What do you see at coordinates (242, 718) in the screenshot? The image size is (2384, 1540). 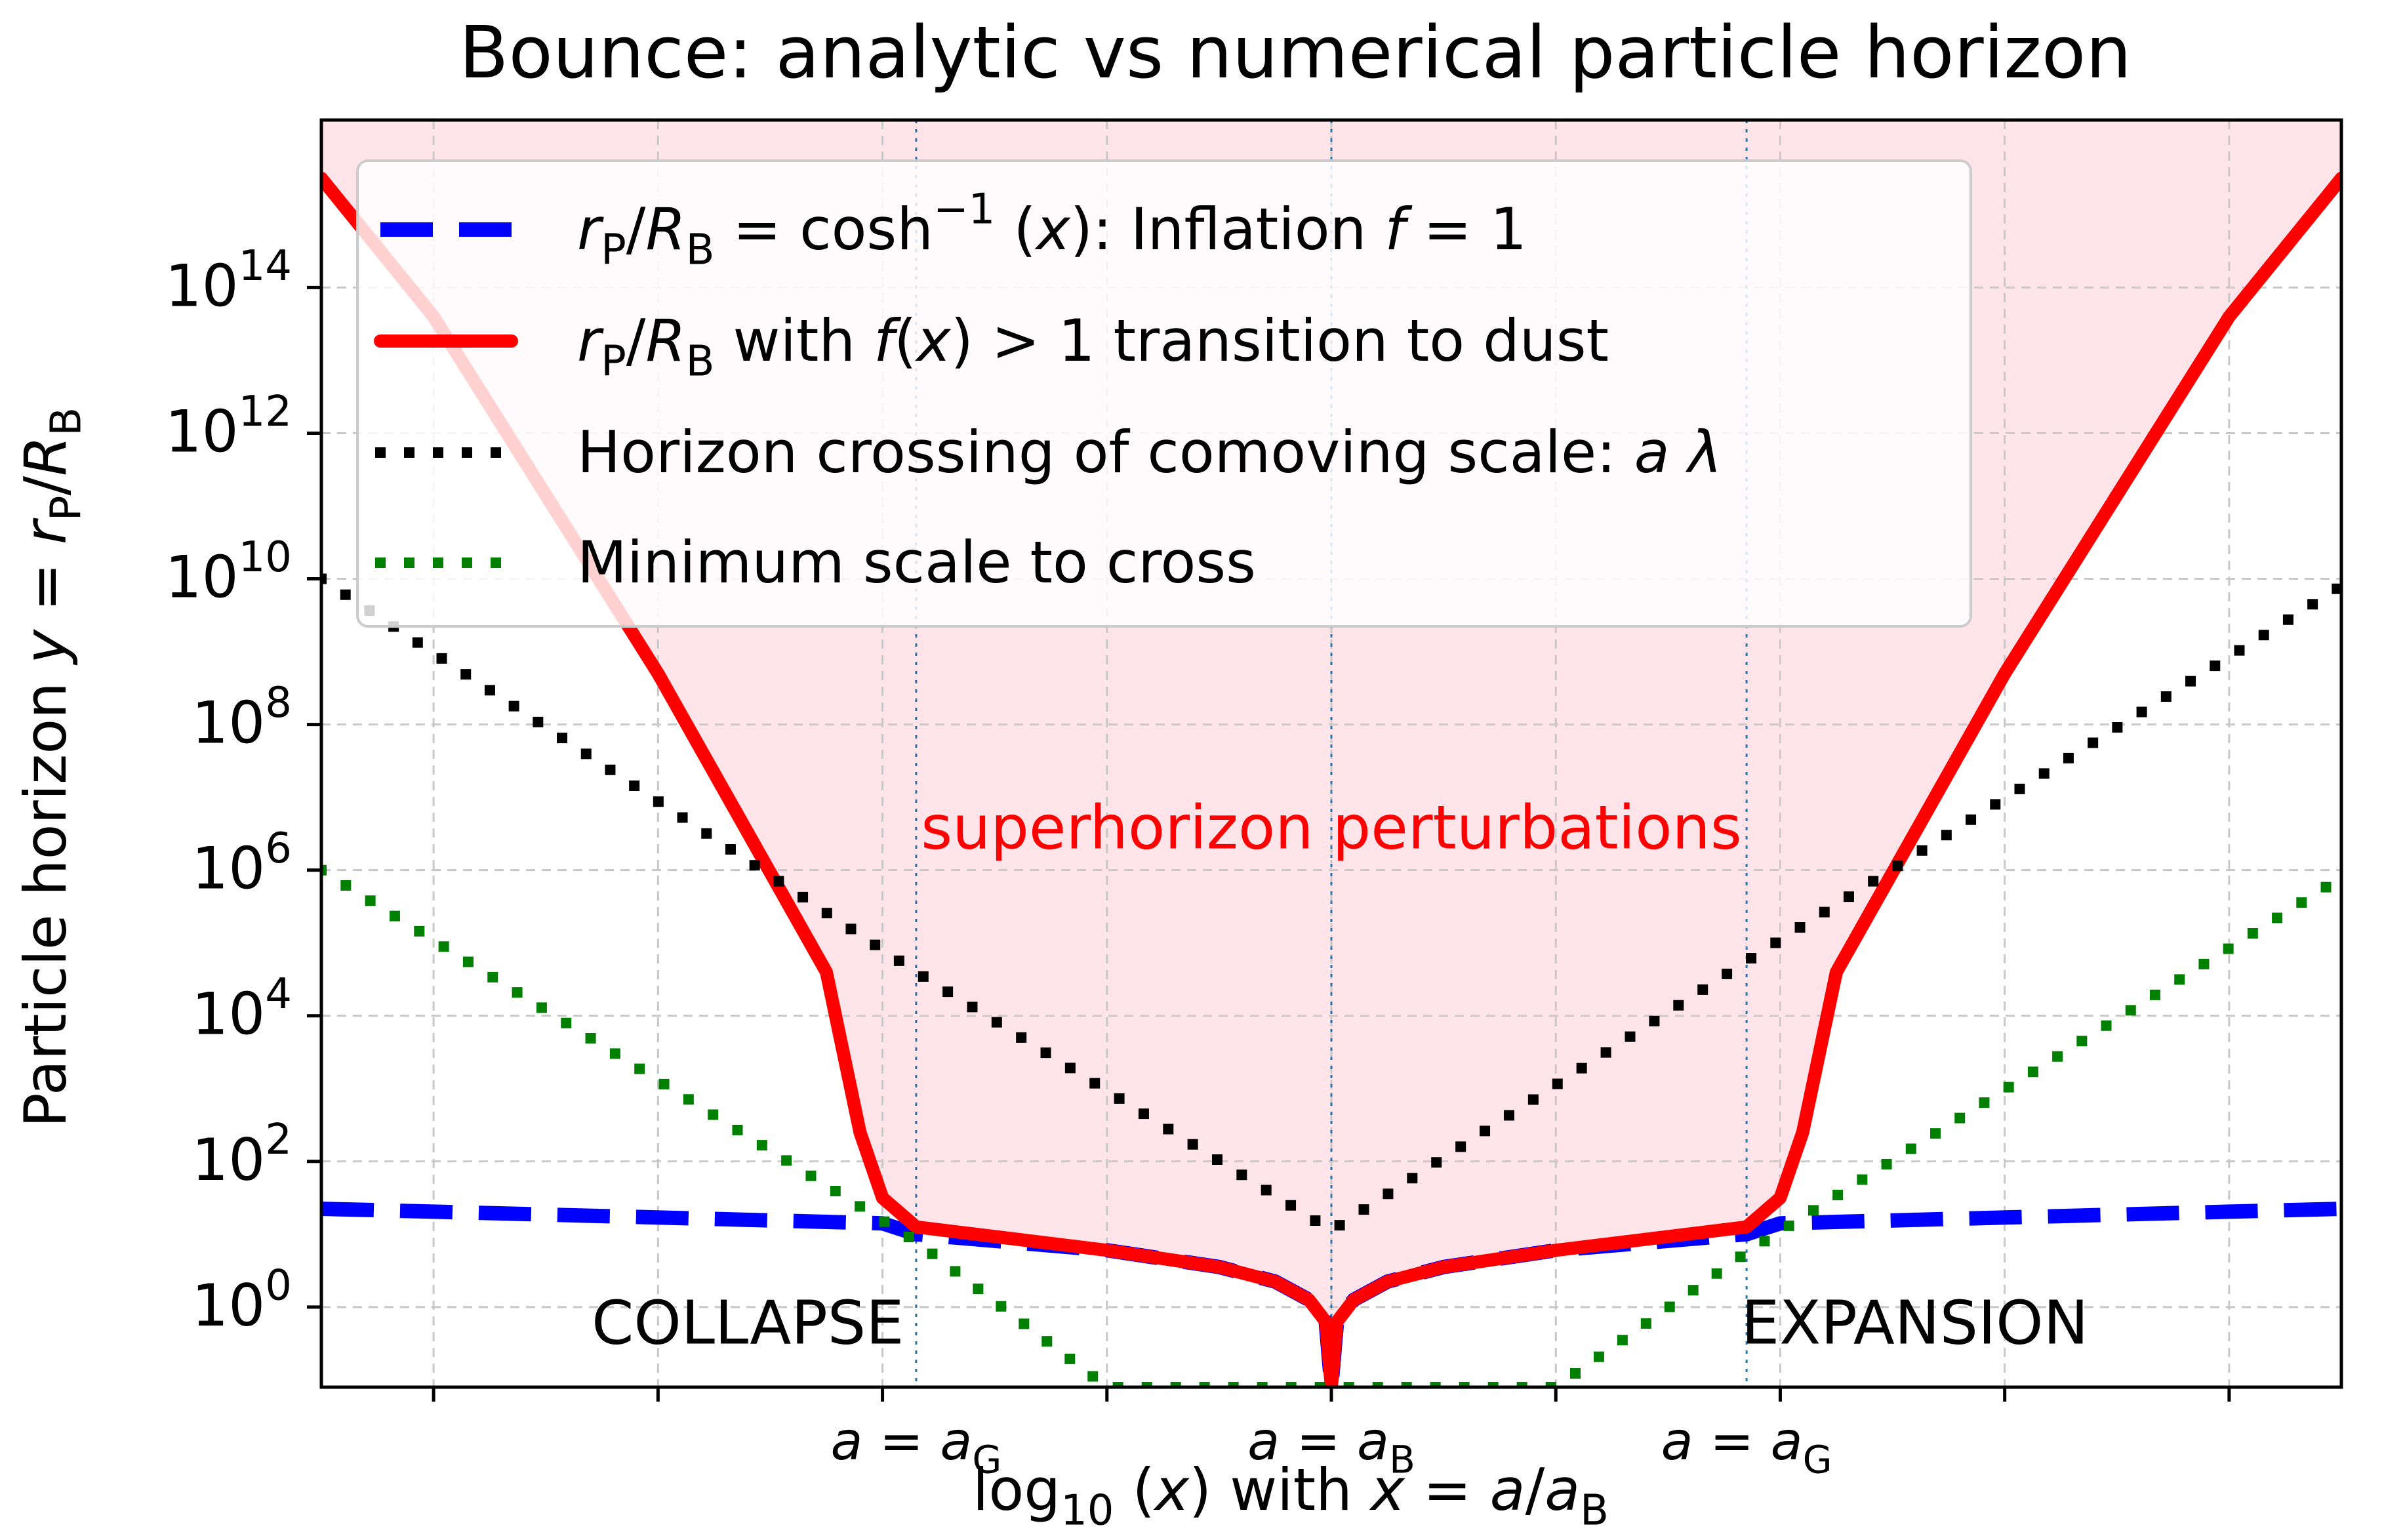 I see `y-tick-label: 10⁸` at bounding box center [242, 718].